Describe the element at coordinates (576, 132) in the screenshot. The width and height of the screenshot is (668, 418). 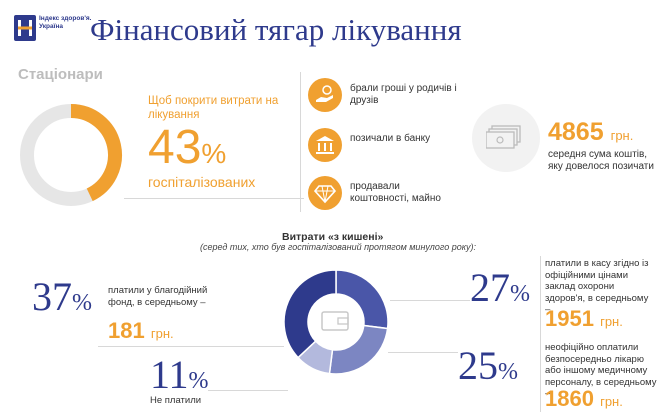
I see `sum-value: 4865` at that location.